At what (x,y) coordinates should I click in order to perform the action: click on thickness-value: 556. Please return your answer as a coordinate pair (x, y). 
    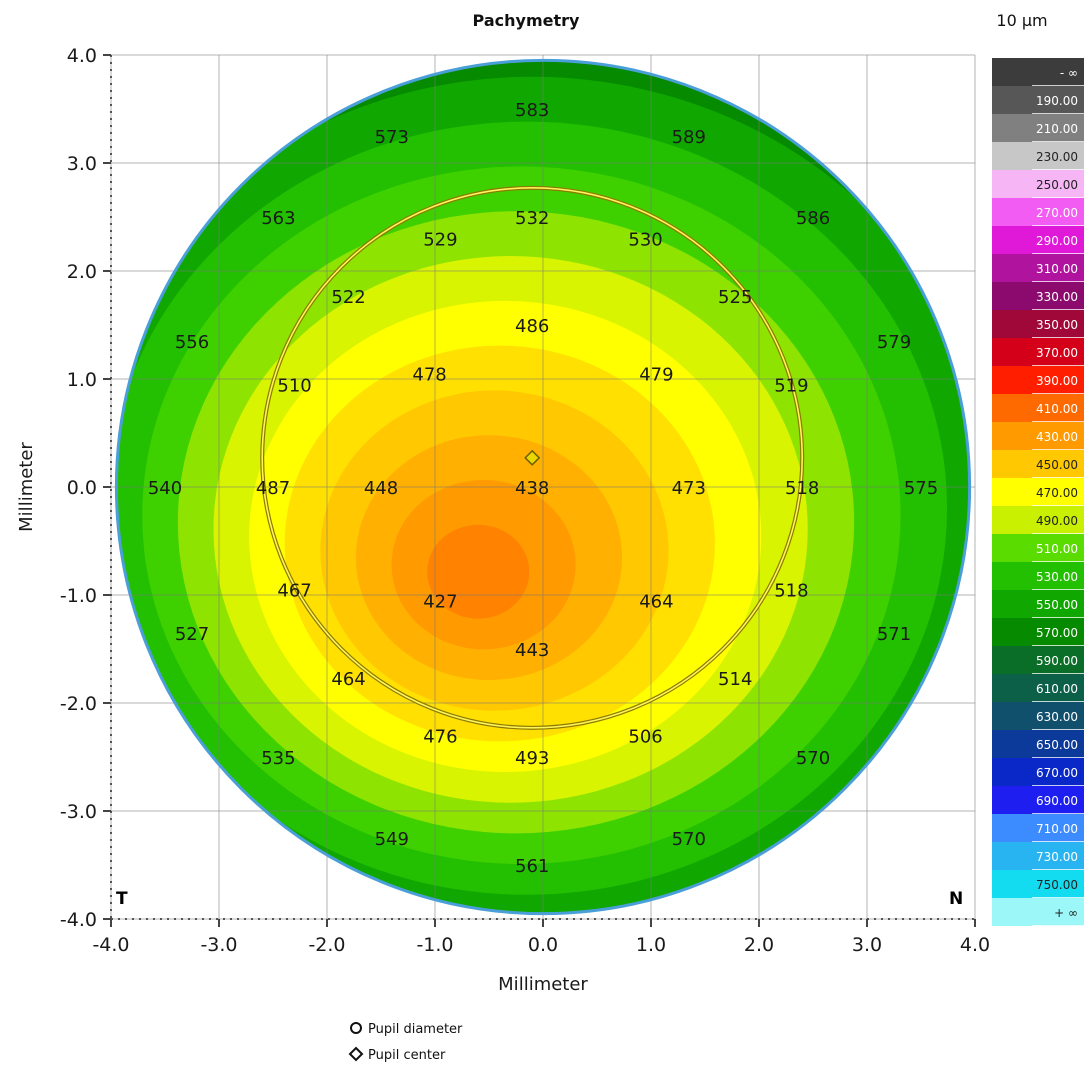
    Looking at the image, I should click on (192, 342).